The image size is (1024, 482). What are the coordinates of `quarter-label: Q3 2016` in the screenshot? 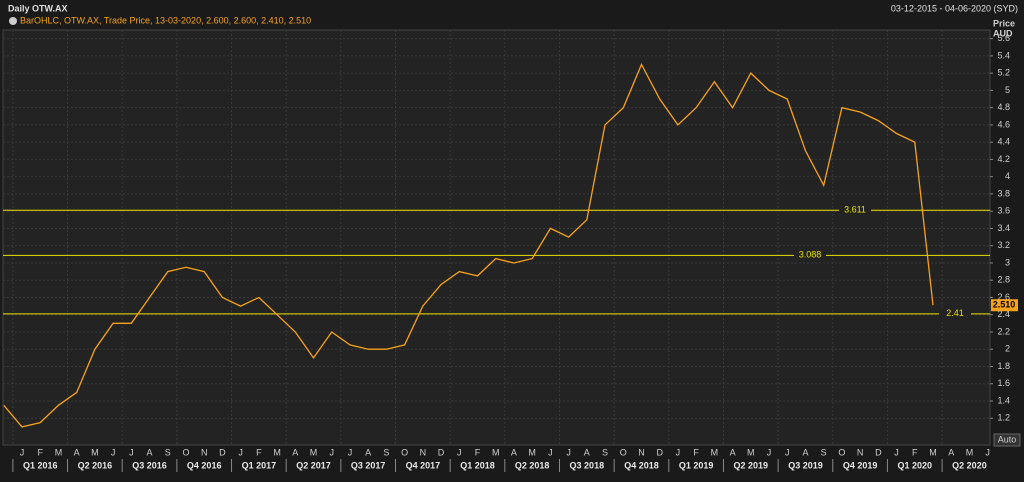 It's located at (149, 465).